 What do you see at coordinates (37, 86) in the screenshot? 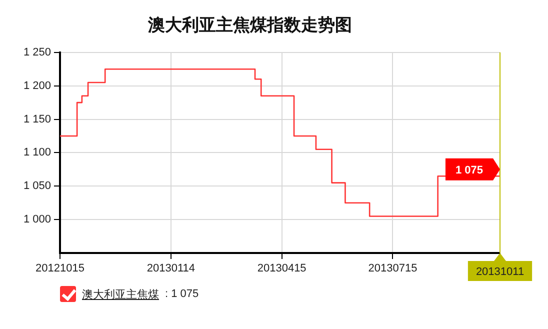
I see `y-tick-label: 1 200` at bounding box center [37, 86].